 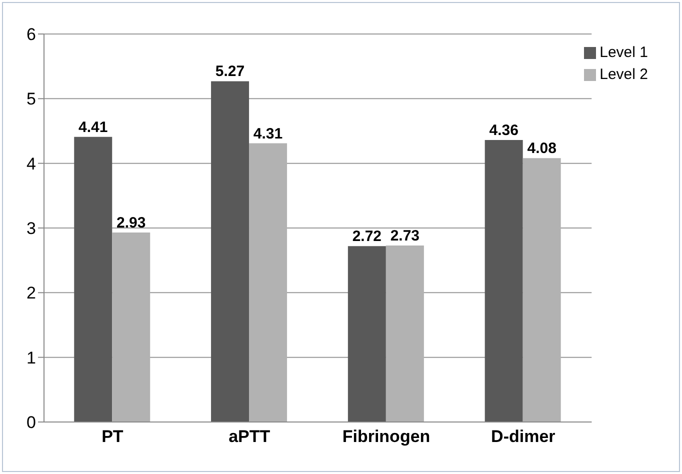 I want to click on y-tick-label: 3, so click(x=31, y=228).